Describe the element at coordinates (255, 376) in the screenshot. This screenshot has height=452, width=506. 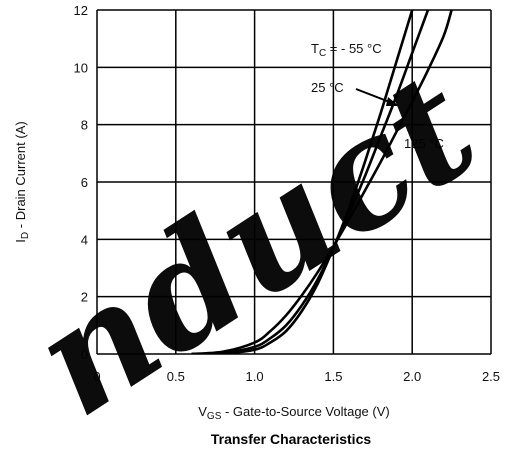
I see `x-tick-label: 1.0` at that location.